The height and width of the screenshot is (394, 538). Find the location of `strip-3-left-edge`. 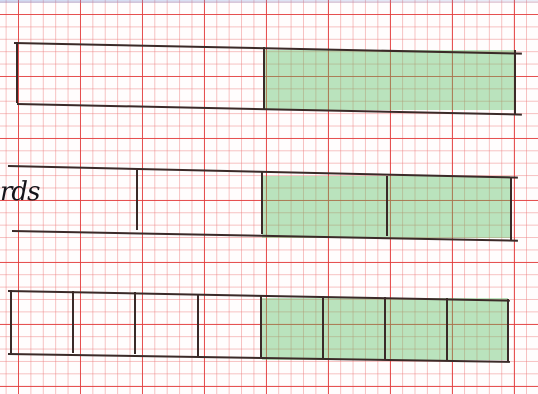

strip-3-left-edge is located at coordinates (11, 322).